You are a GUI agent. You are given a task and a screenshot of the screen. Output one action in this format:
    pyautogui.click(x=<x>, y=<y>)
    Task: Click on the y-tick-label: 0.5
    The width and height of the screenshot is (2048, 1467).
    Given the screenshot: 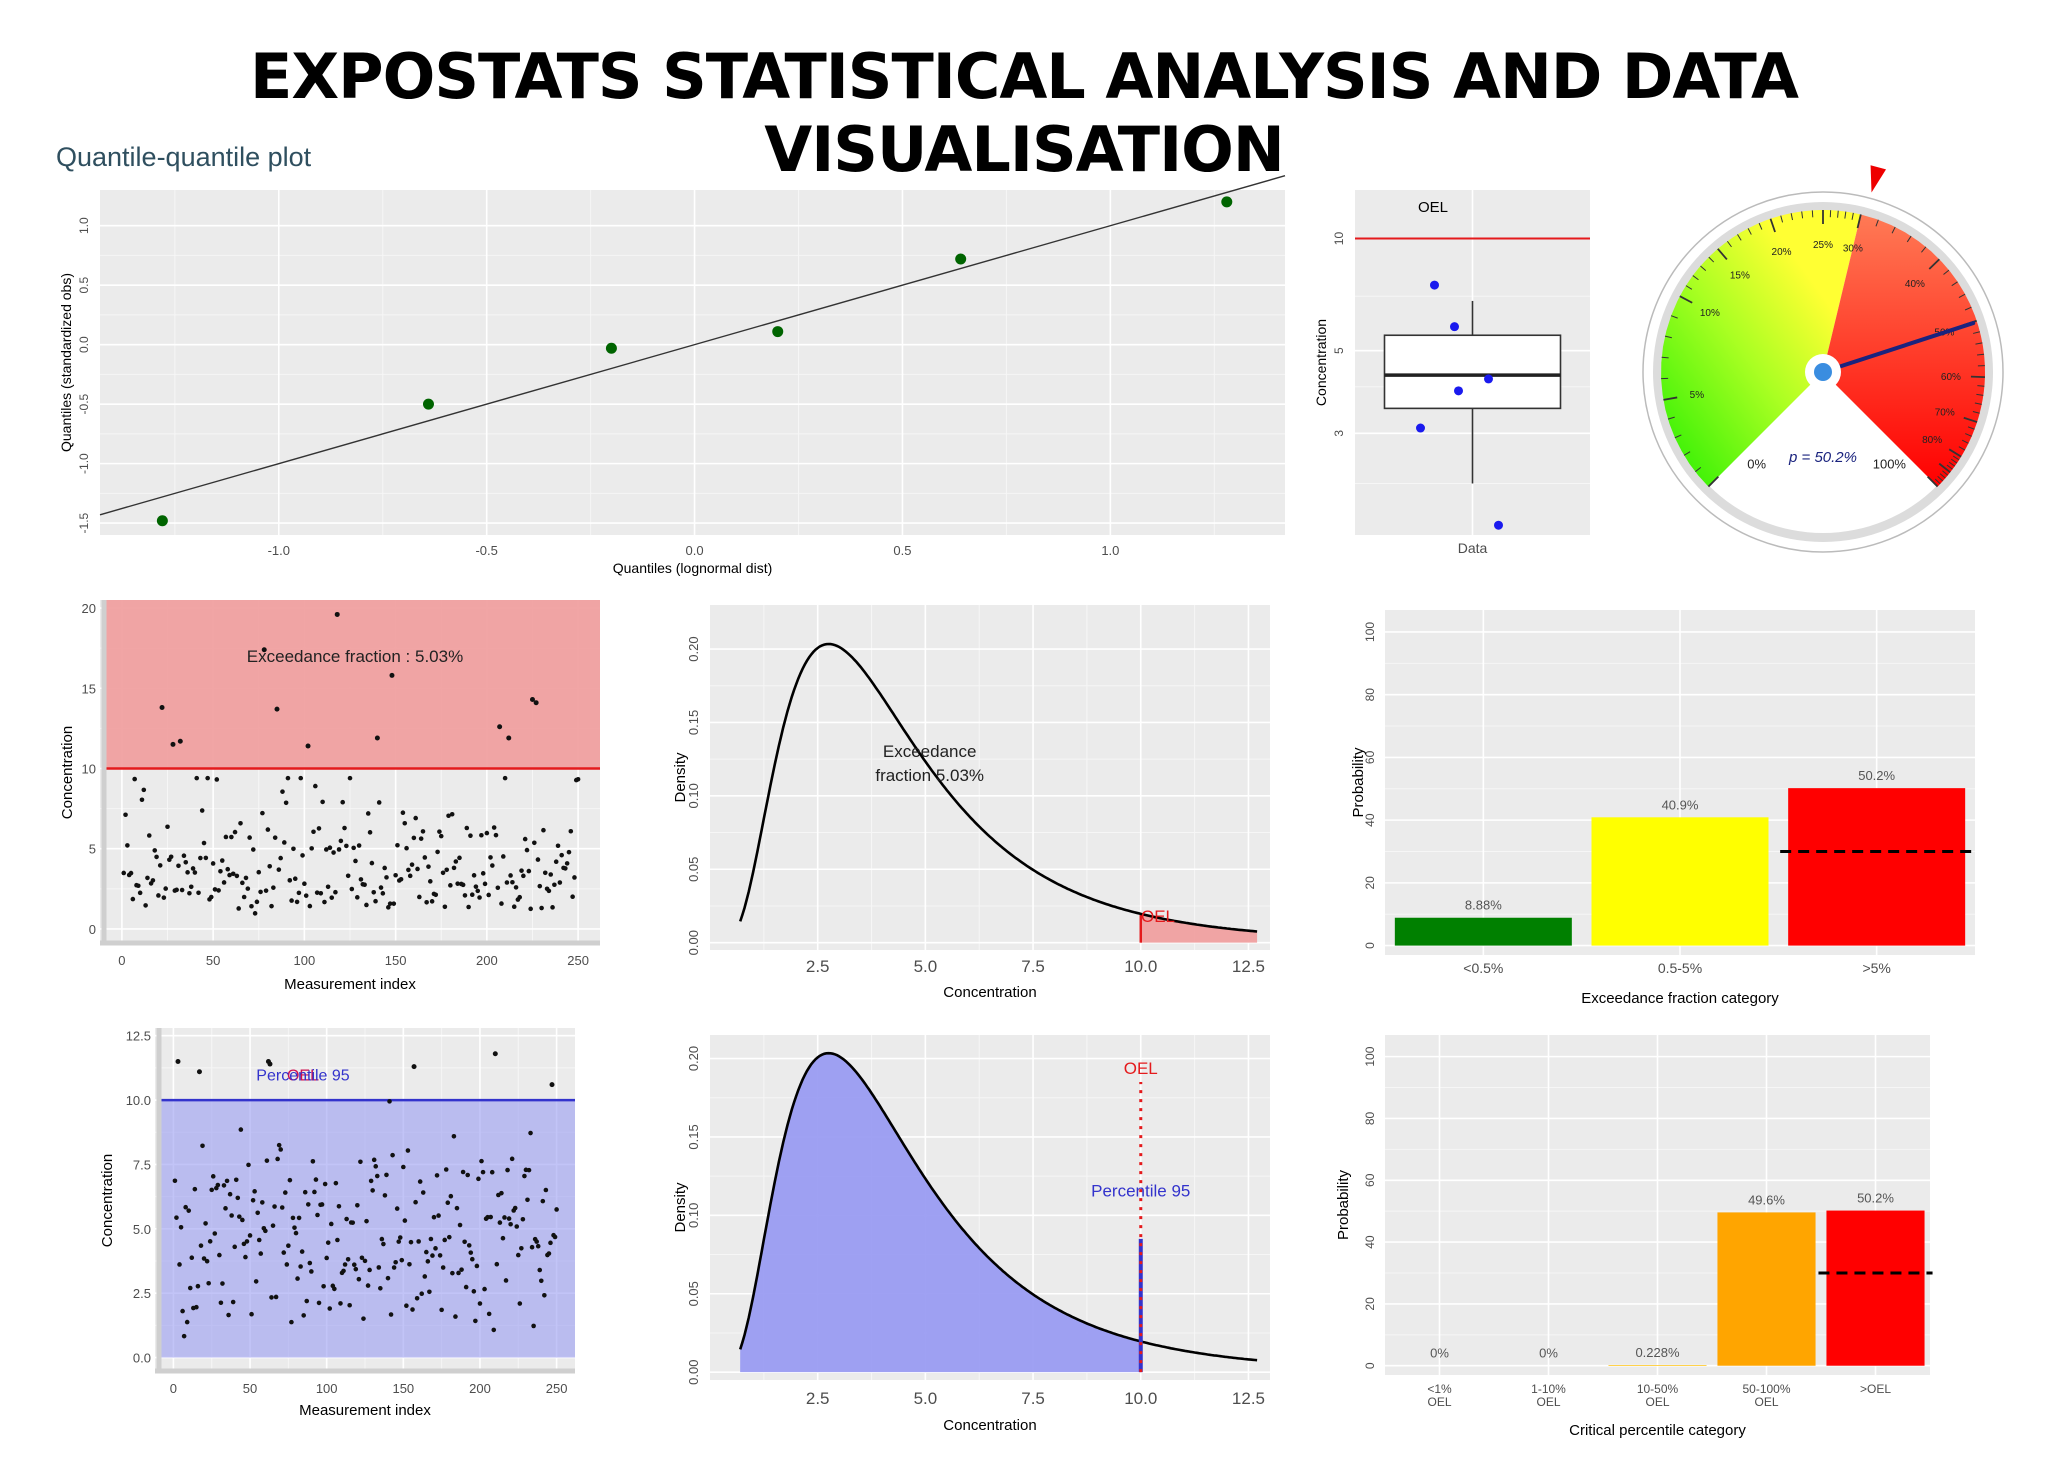 What is the action you would take?
    pyautogui.click(x=84, y=285)
    